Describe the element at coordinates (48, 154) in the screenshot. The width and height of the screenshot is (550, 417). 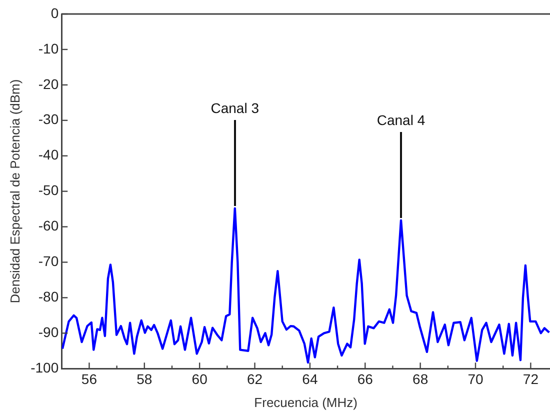
I see `y-tick-label: -40` at that location.